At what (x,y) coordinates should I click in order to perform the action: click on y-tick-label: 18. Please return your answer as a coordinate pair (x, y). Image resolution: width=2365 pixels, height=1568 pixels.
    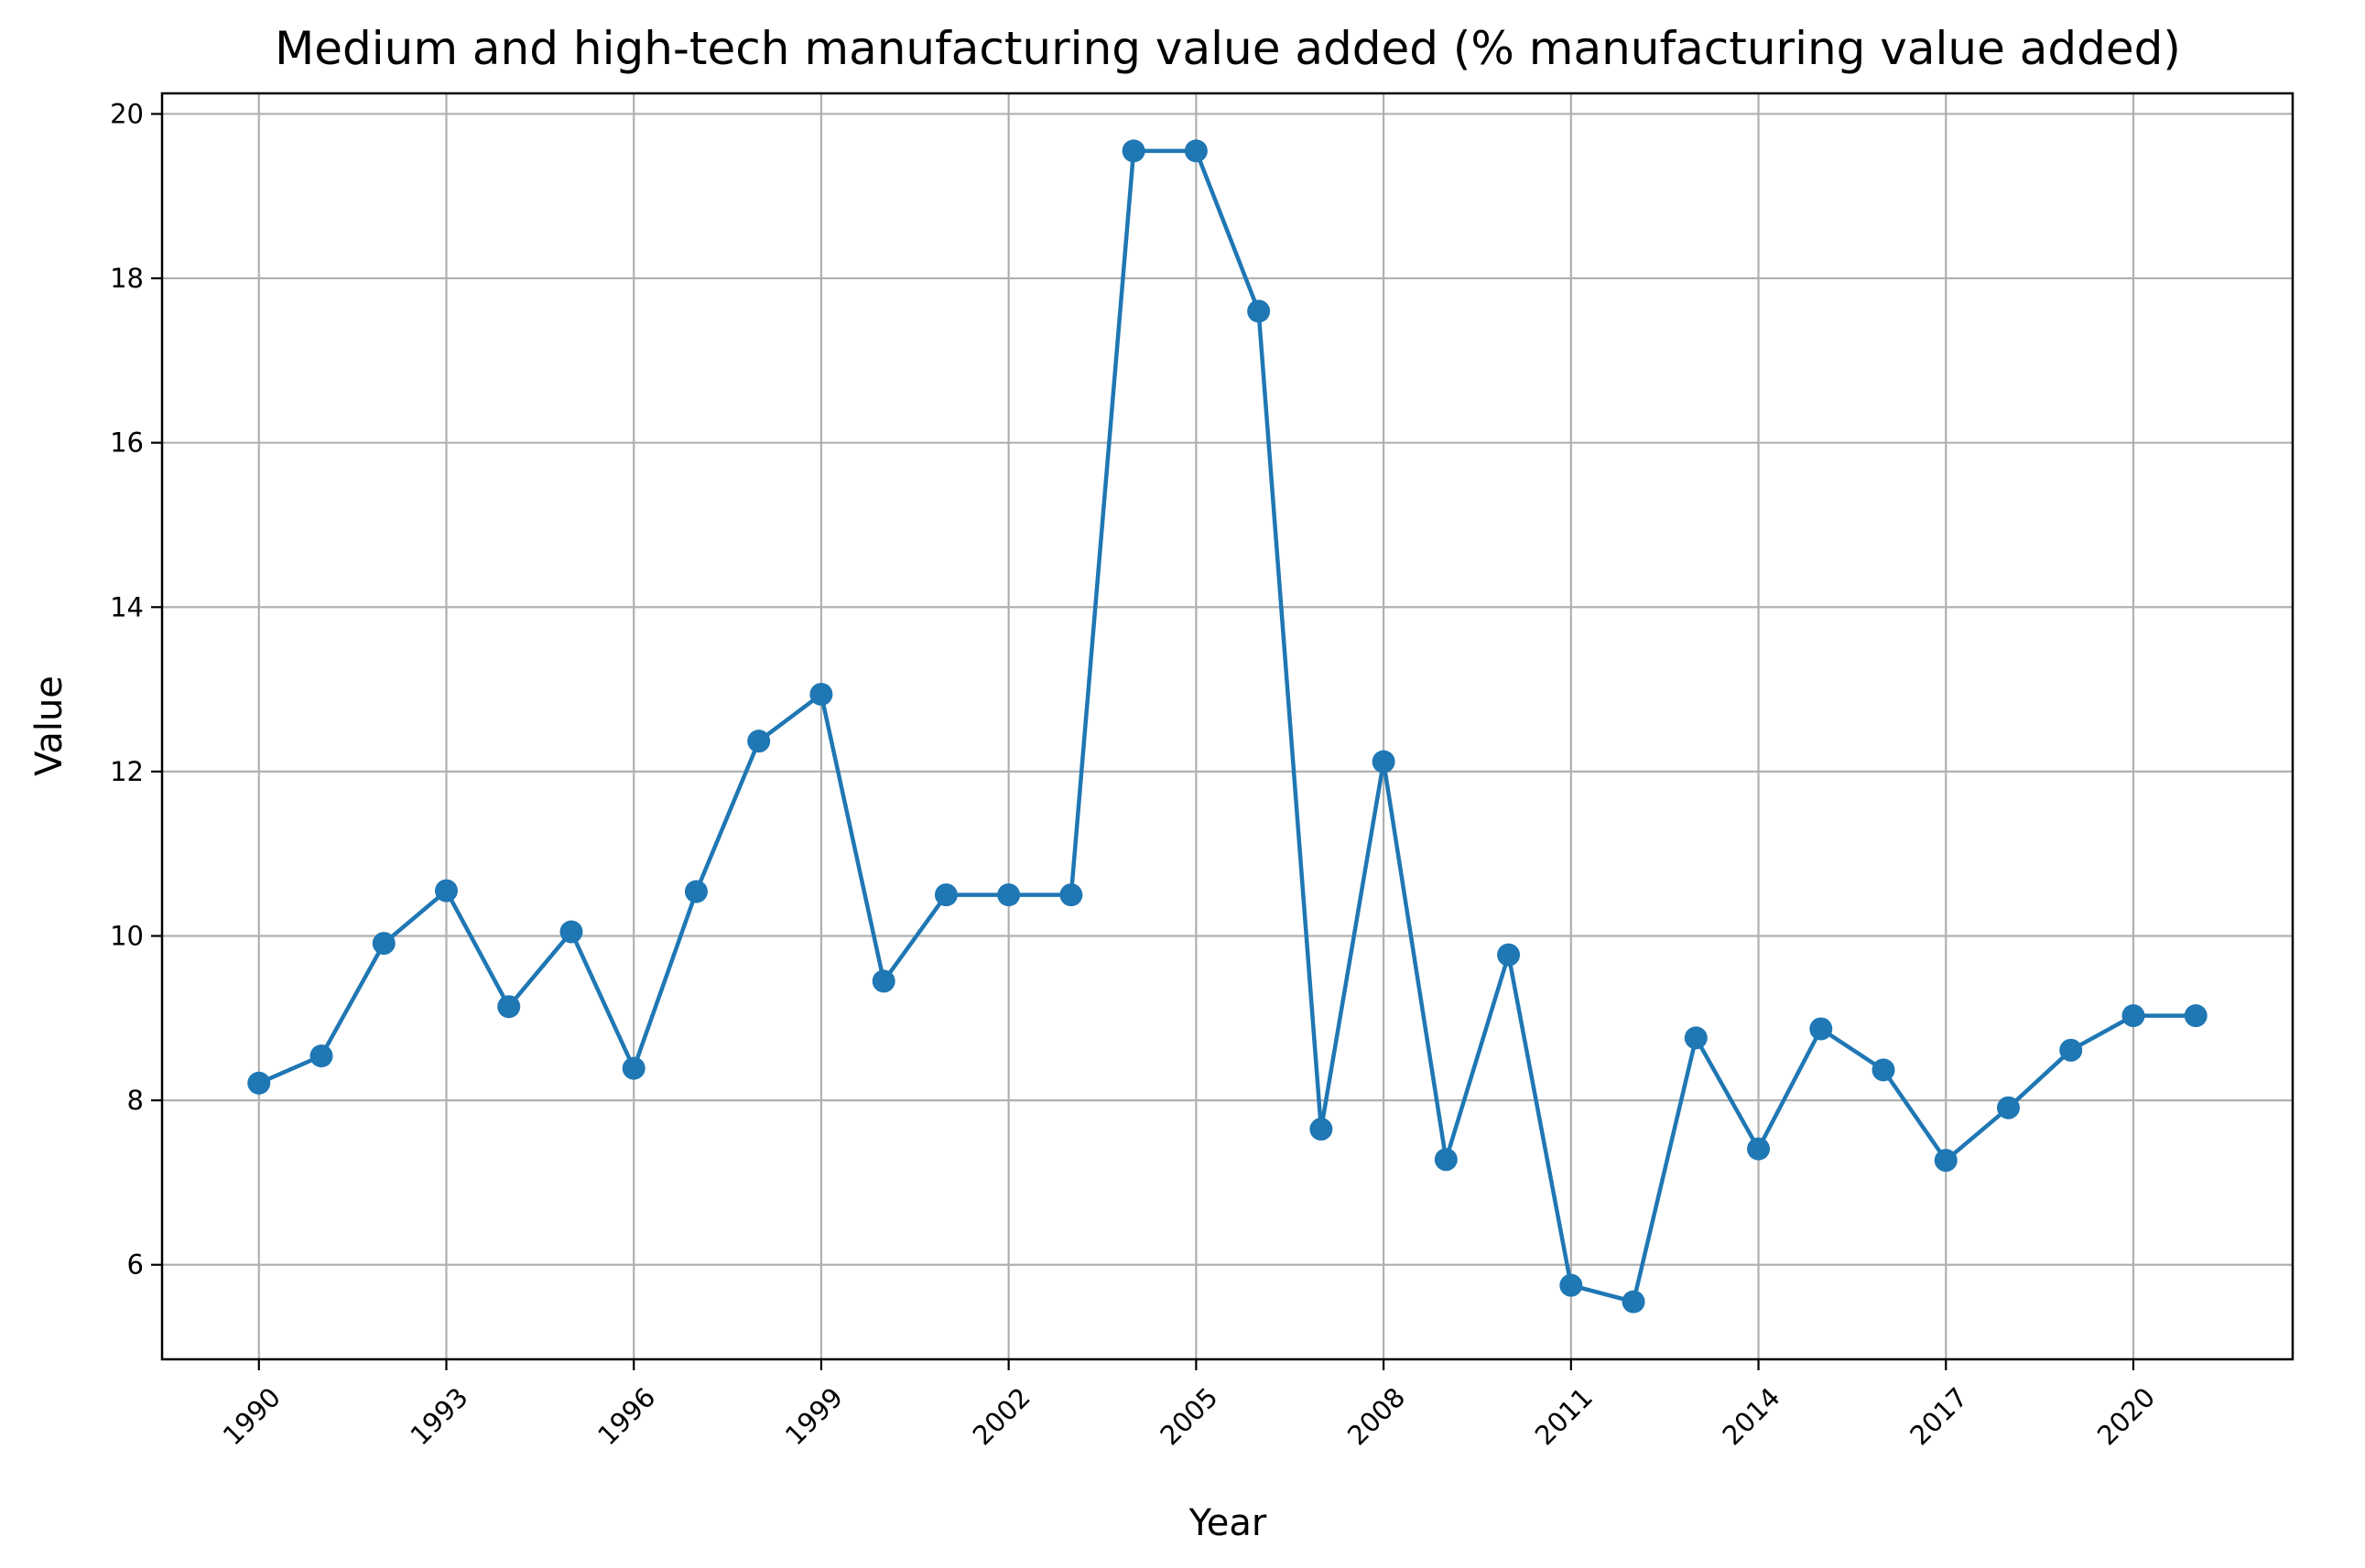
    Looking at the image, I should click on (127, 279).